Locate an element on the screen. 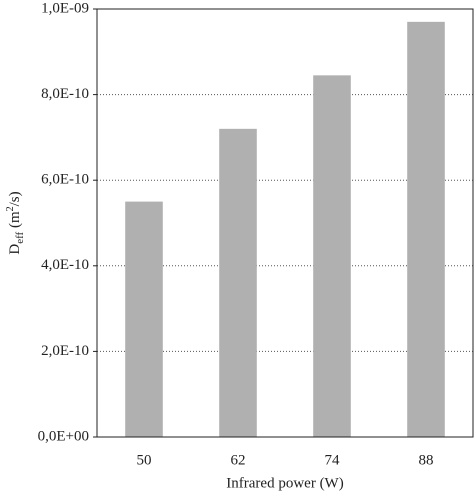  y-tick-label: 2,0E-10 is located at coordinates (65, 351).